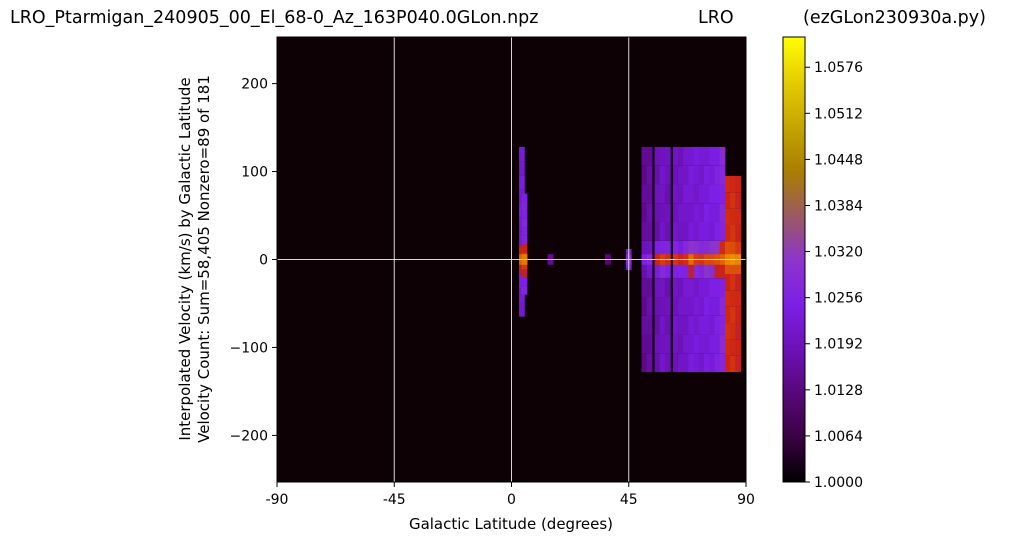  I want to click on colorbar-tick-label: 1.0128, so click(838, 391).